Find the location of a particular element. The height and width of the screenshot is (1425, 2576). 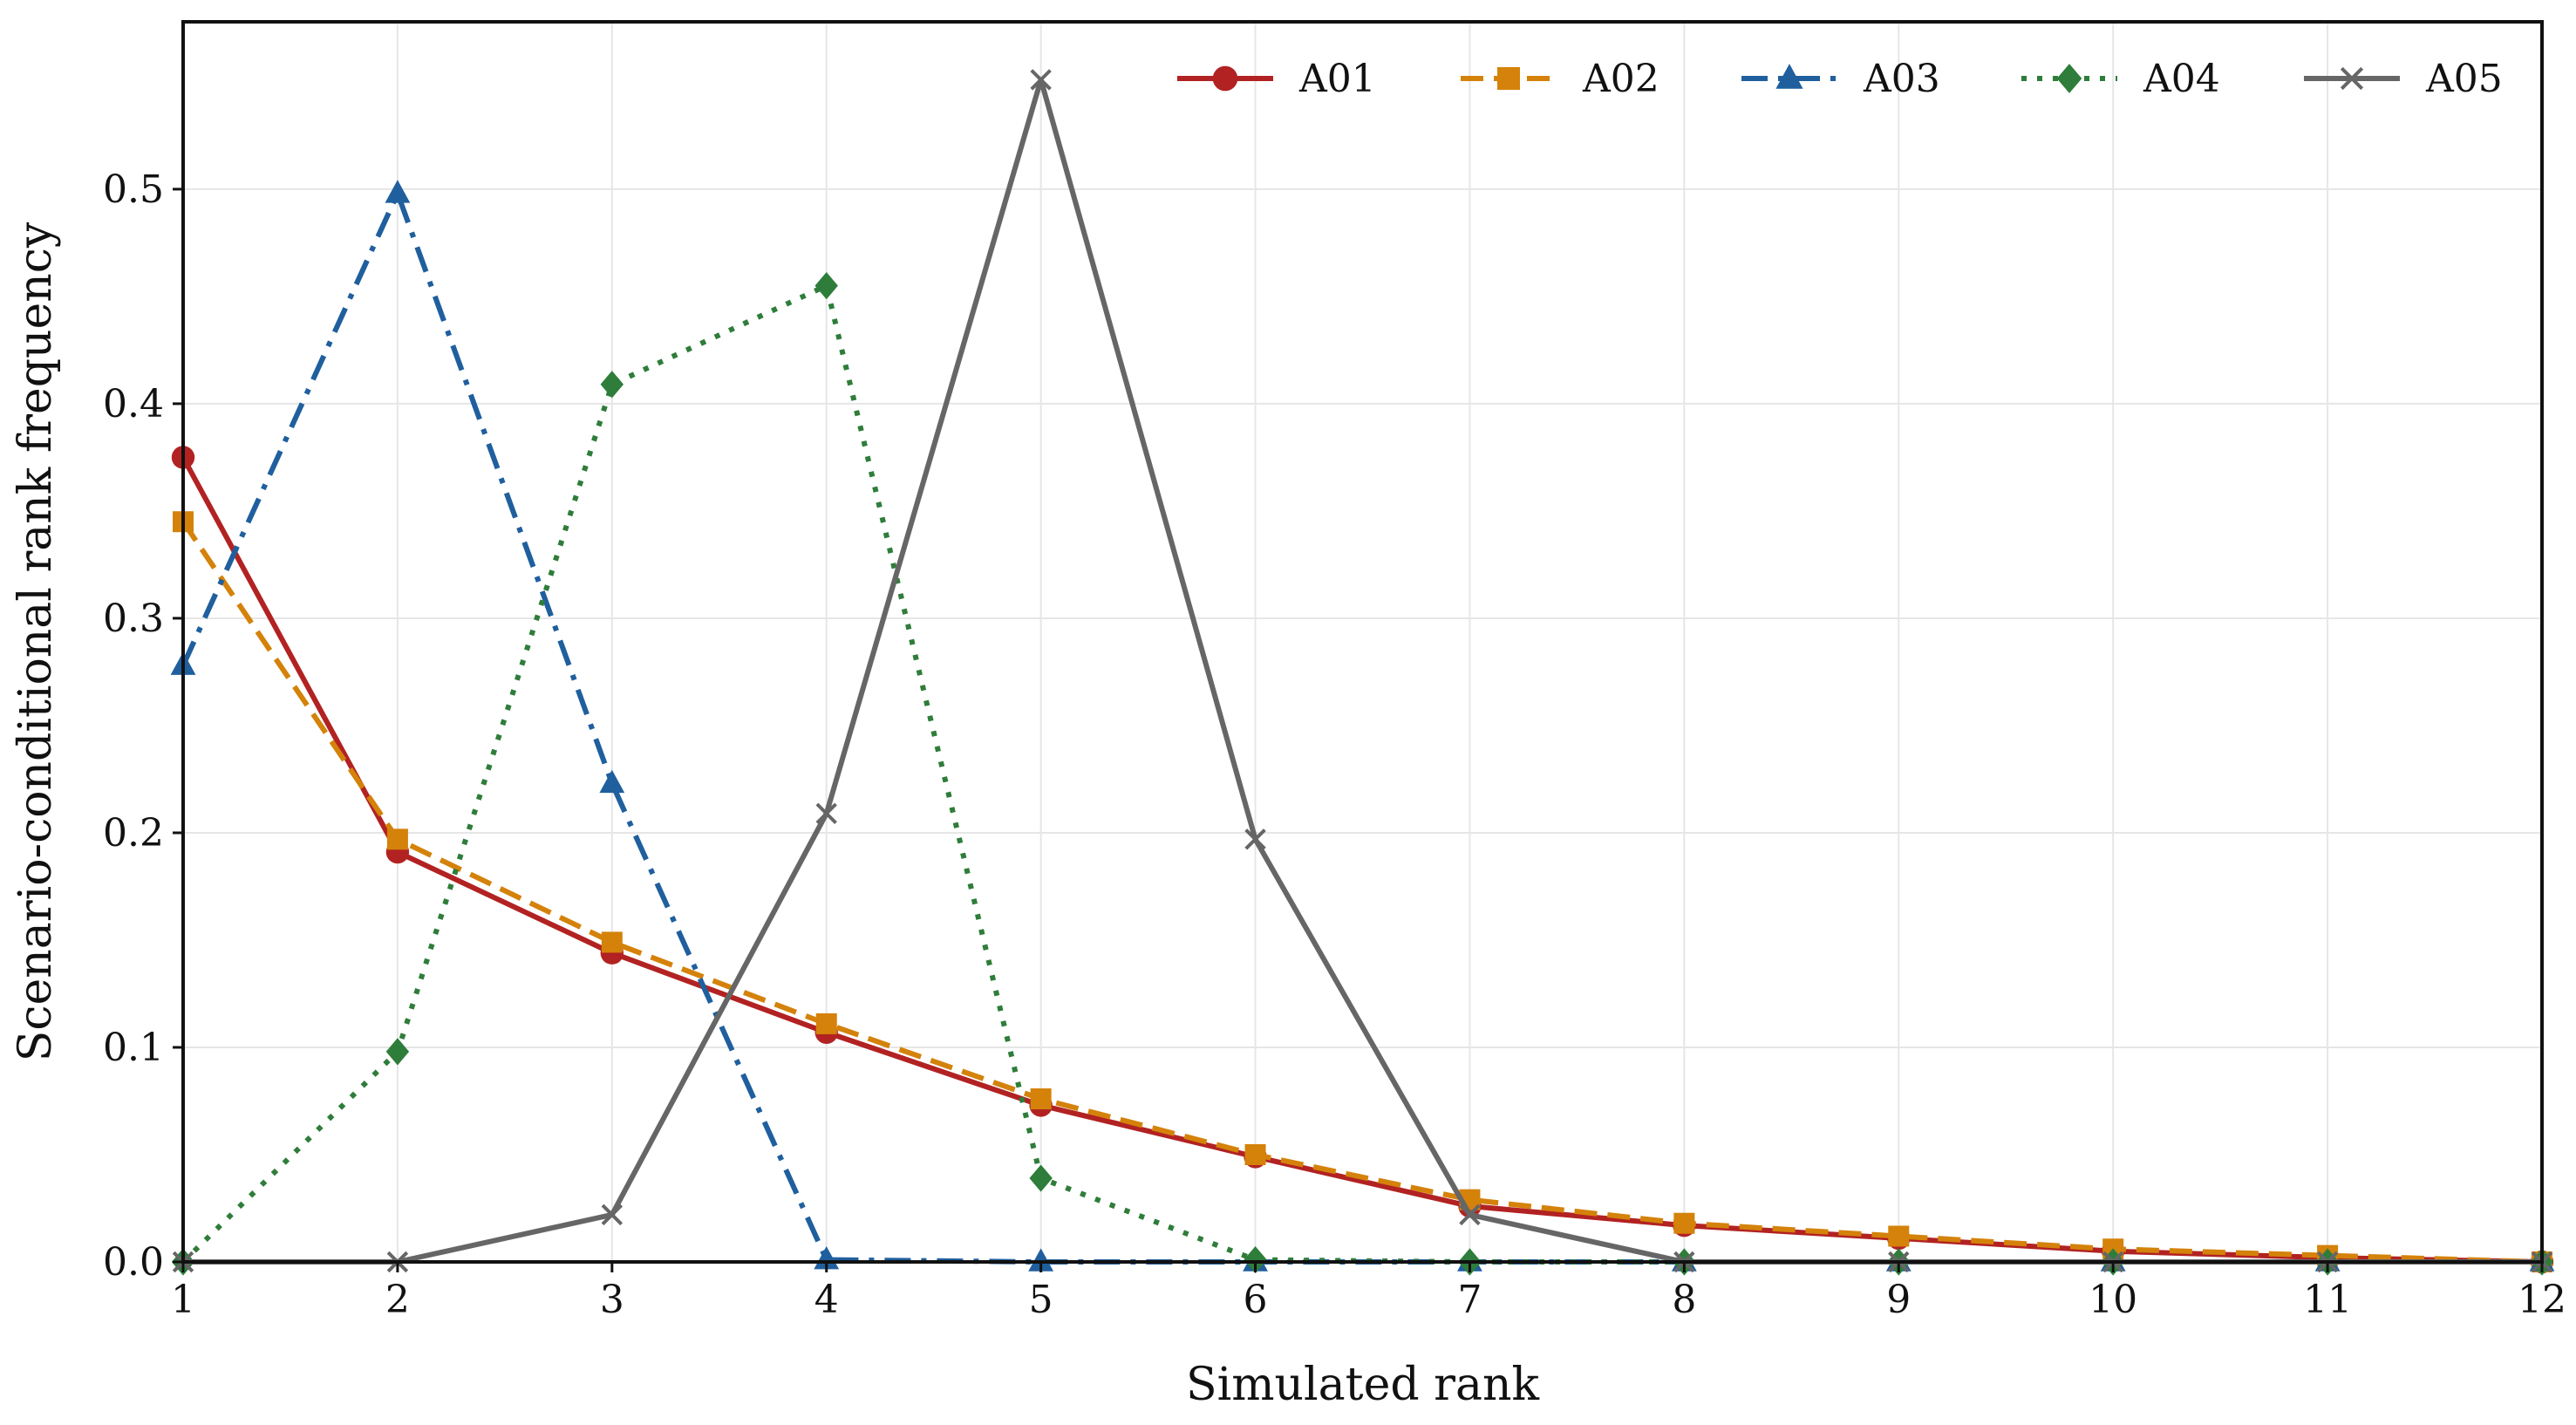

x-tick-label: 2 is located at coordinates (398, 1300).